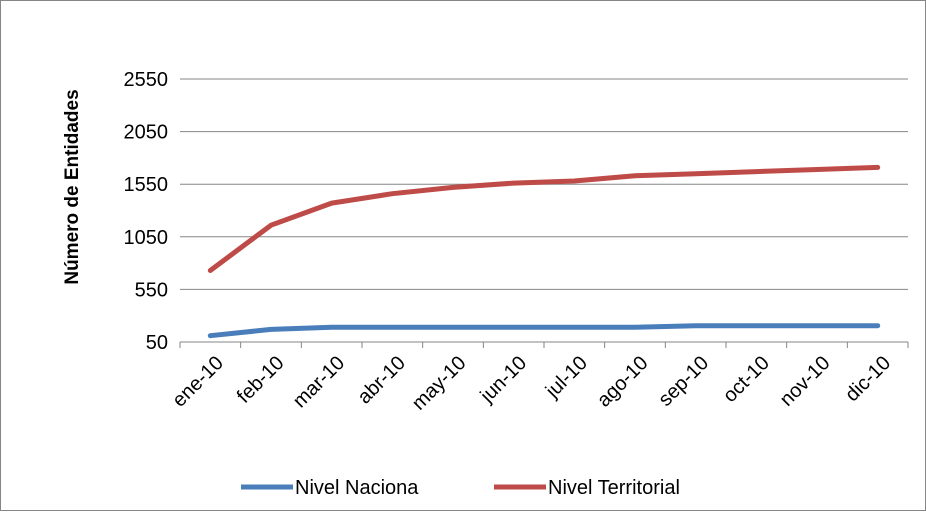 The height and width of the screenshot is (512, 926). What do you see at coordinates (198, 382) in the screenshot?
I see `x-tick-label: ene-10` at bounding box center [198, 382].